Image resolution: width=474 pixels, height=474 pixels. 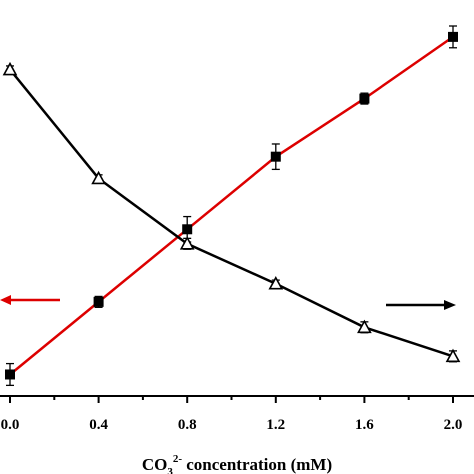 What do you see at coordinates (98, 425) in the screenshot?
I see `x-tick-label: 0.4` at bounding box center [98, 425].